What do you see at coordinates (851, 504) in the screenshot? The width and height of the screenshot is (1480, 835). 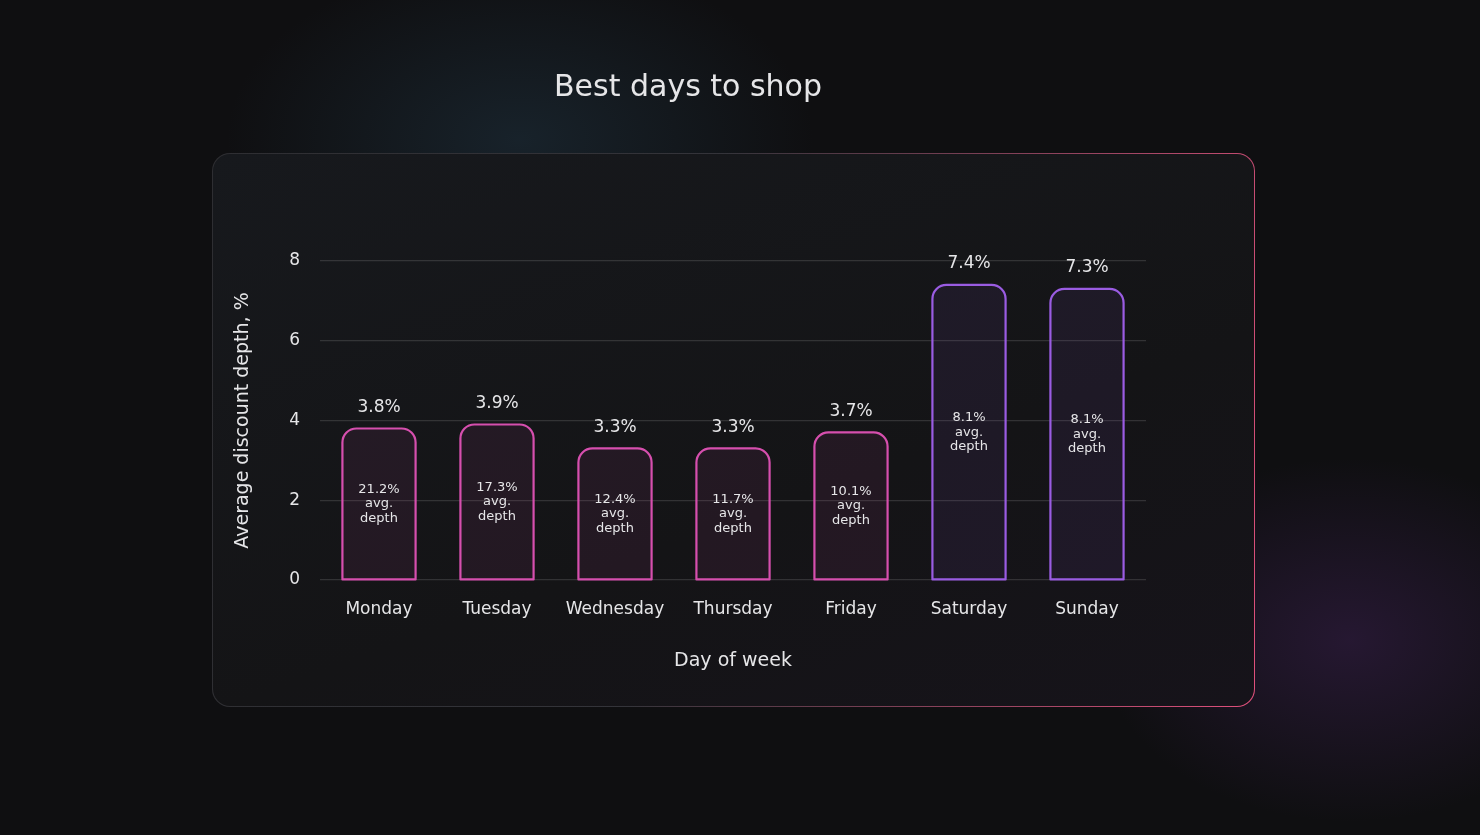 I see `annotation: 10.1% avg. depth` at bounding box center [851, 504].